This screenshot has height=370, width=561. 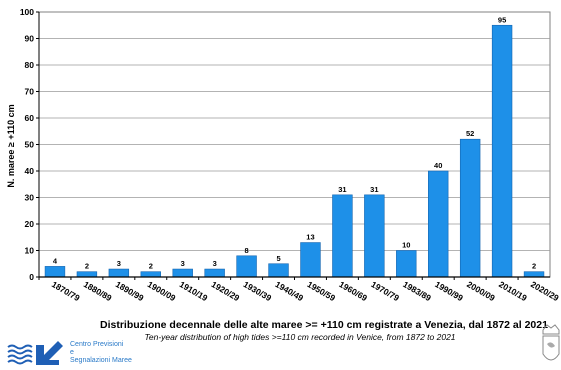 What do you see at coordinates (310, 237) in the screenshot?
I see `data-label: 13` at bounding box center [310, 237].